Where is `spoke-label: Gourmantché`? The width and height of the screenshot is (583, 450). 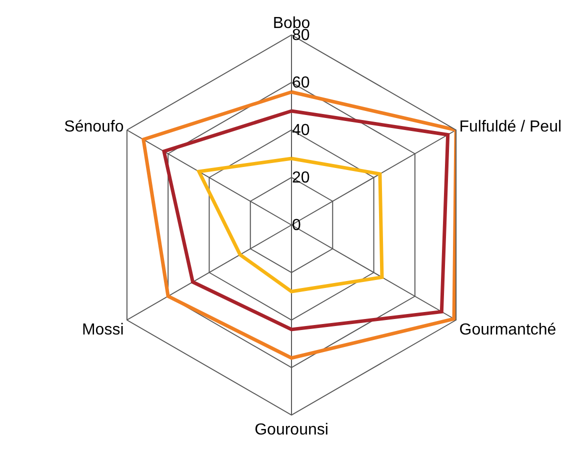 spoke-label: Gourmantché is located at coordinates (507, 330).